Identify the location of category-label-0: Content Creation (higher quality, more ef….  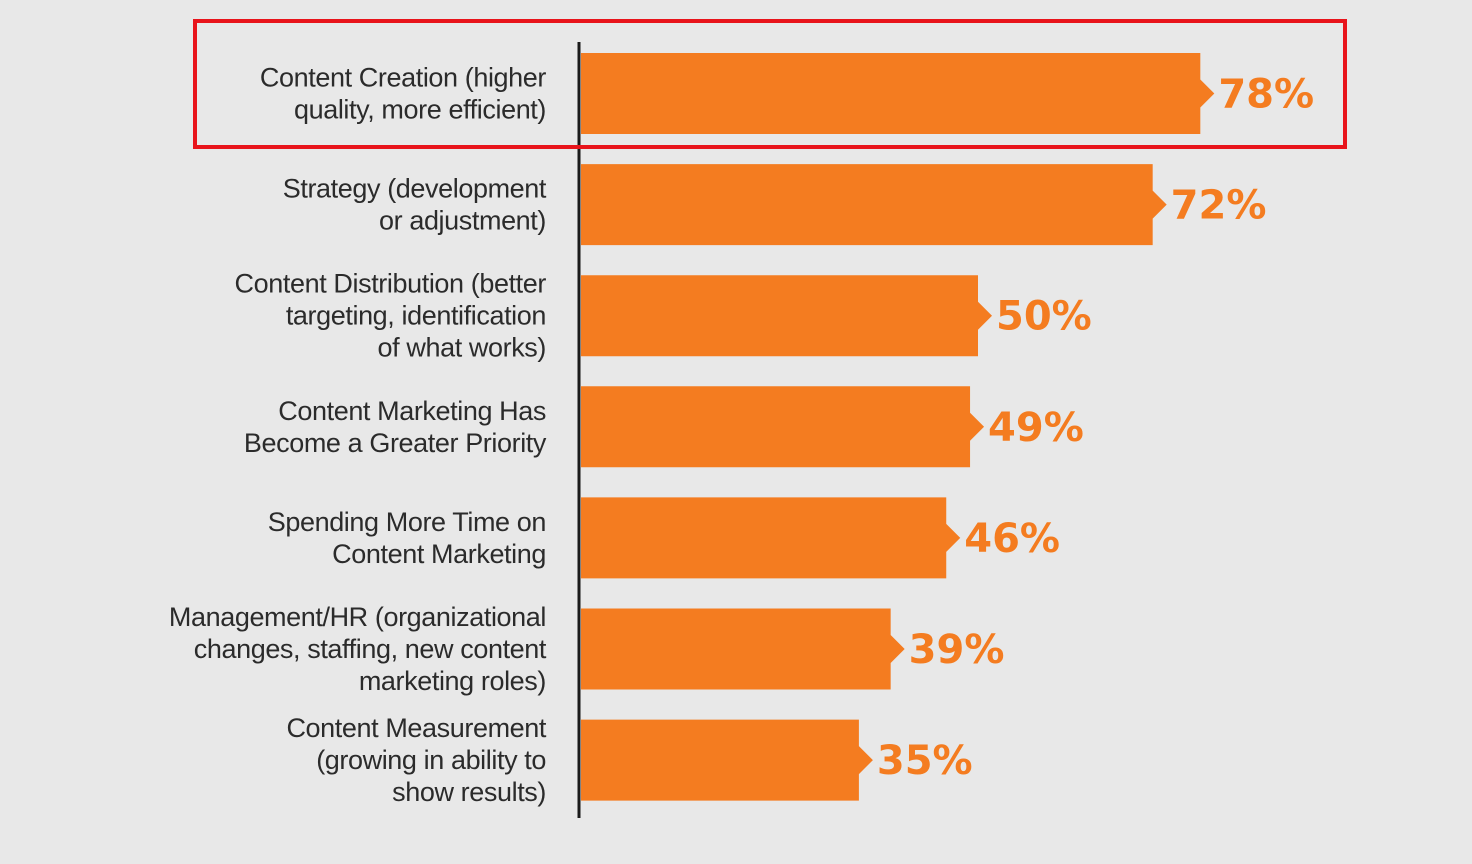
(403, 94).